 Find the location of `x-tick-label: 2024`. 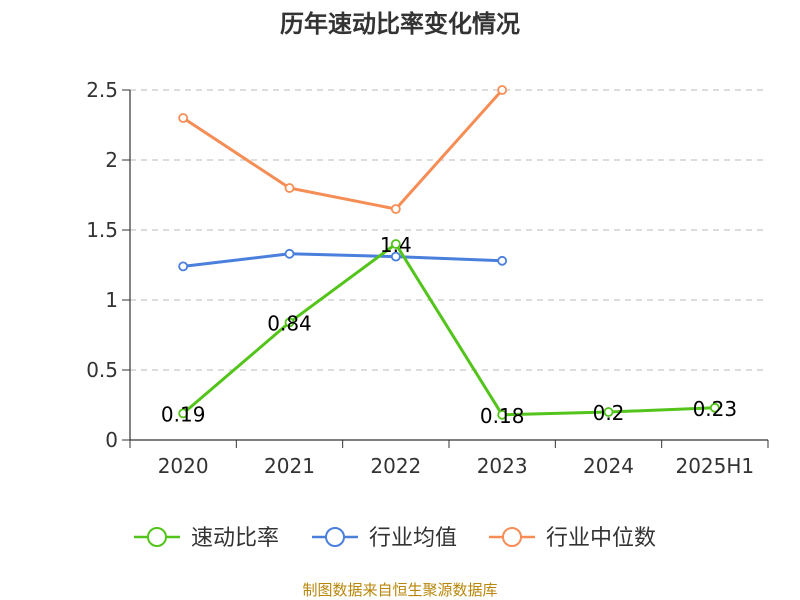

x-tick-label: 2024 is located at coordinates (608, 466).